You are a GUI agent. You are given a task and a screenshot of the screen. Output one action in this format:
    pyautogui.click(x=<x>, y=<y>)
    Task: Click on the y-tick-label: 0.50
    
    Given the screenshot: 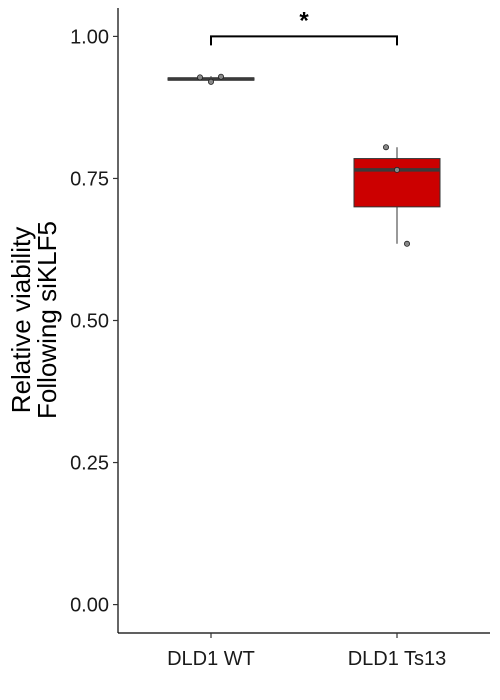 What is the action you would take?
    pyautogui.click(x=89, y=322)
    